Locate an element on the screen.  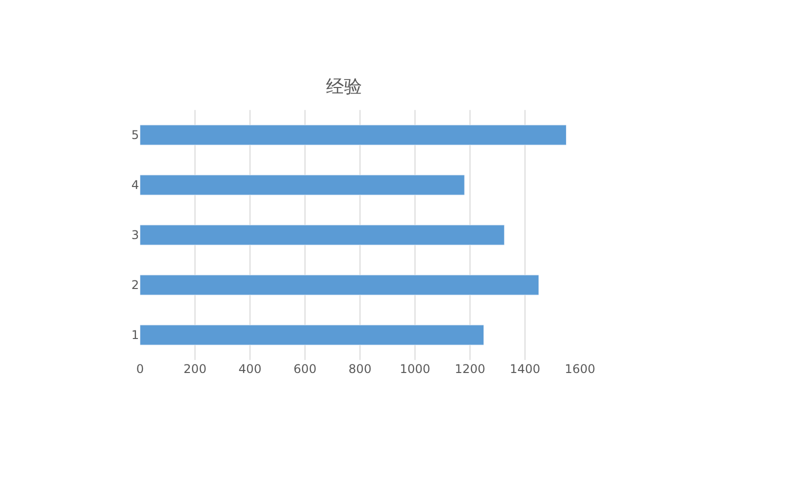
x-tick-label: 1000 is located at coordinates (415, 369).